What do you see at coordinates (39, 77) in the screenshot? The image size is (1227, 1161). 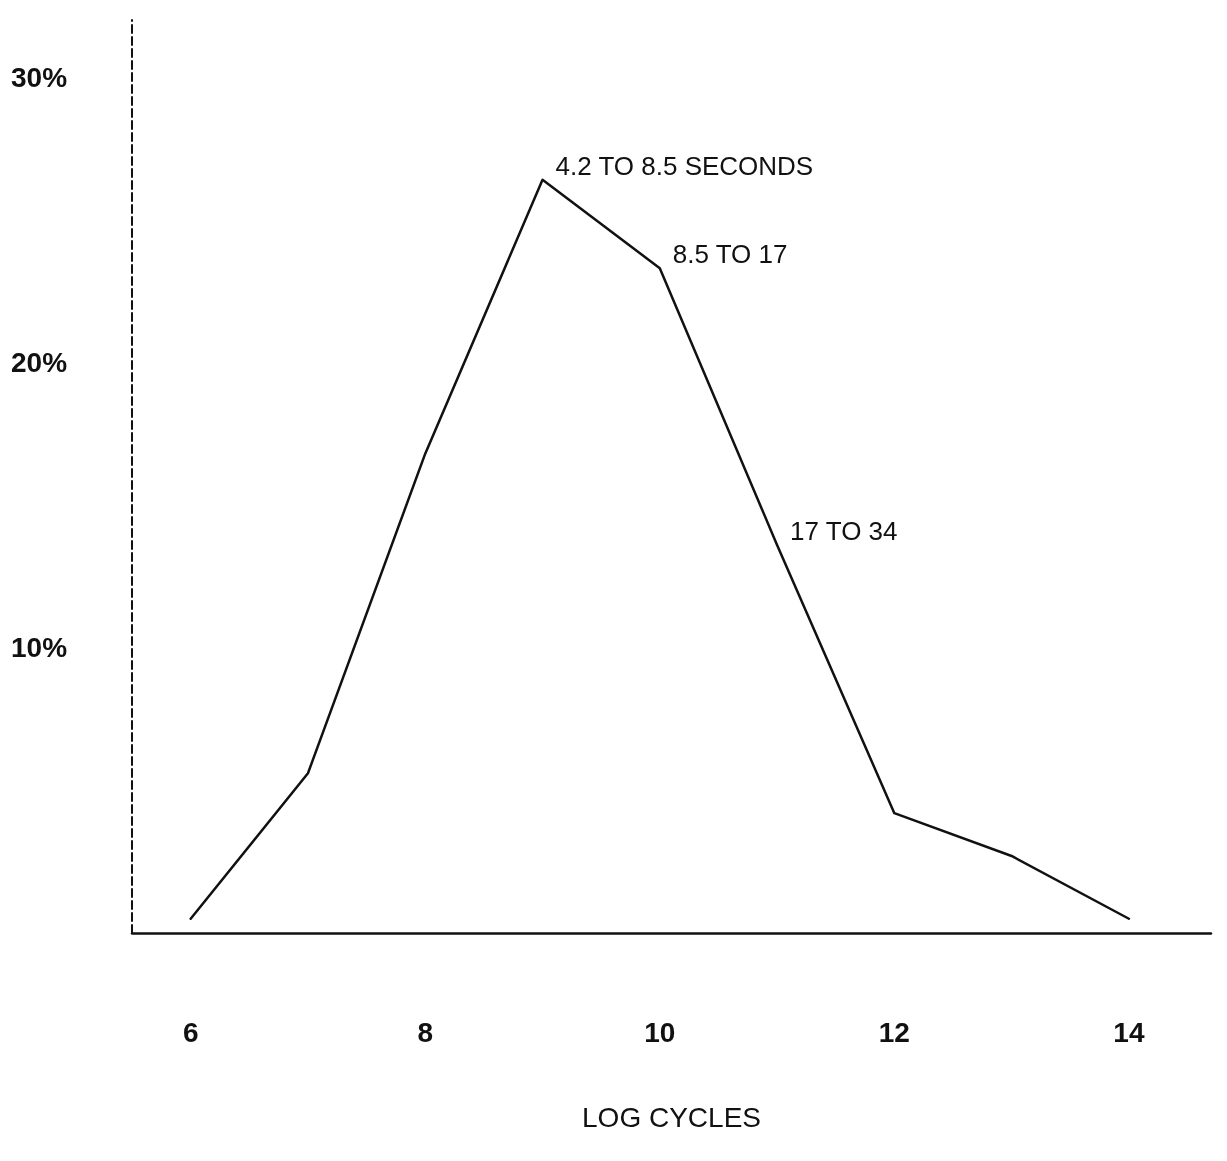 I see `y-tick-label: 30%` at bounding box center [39, 77].